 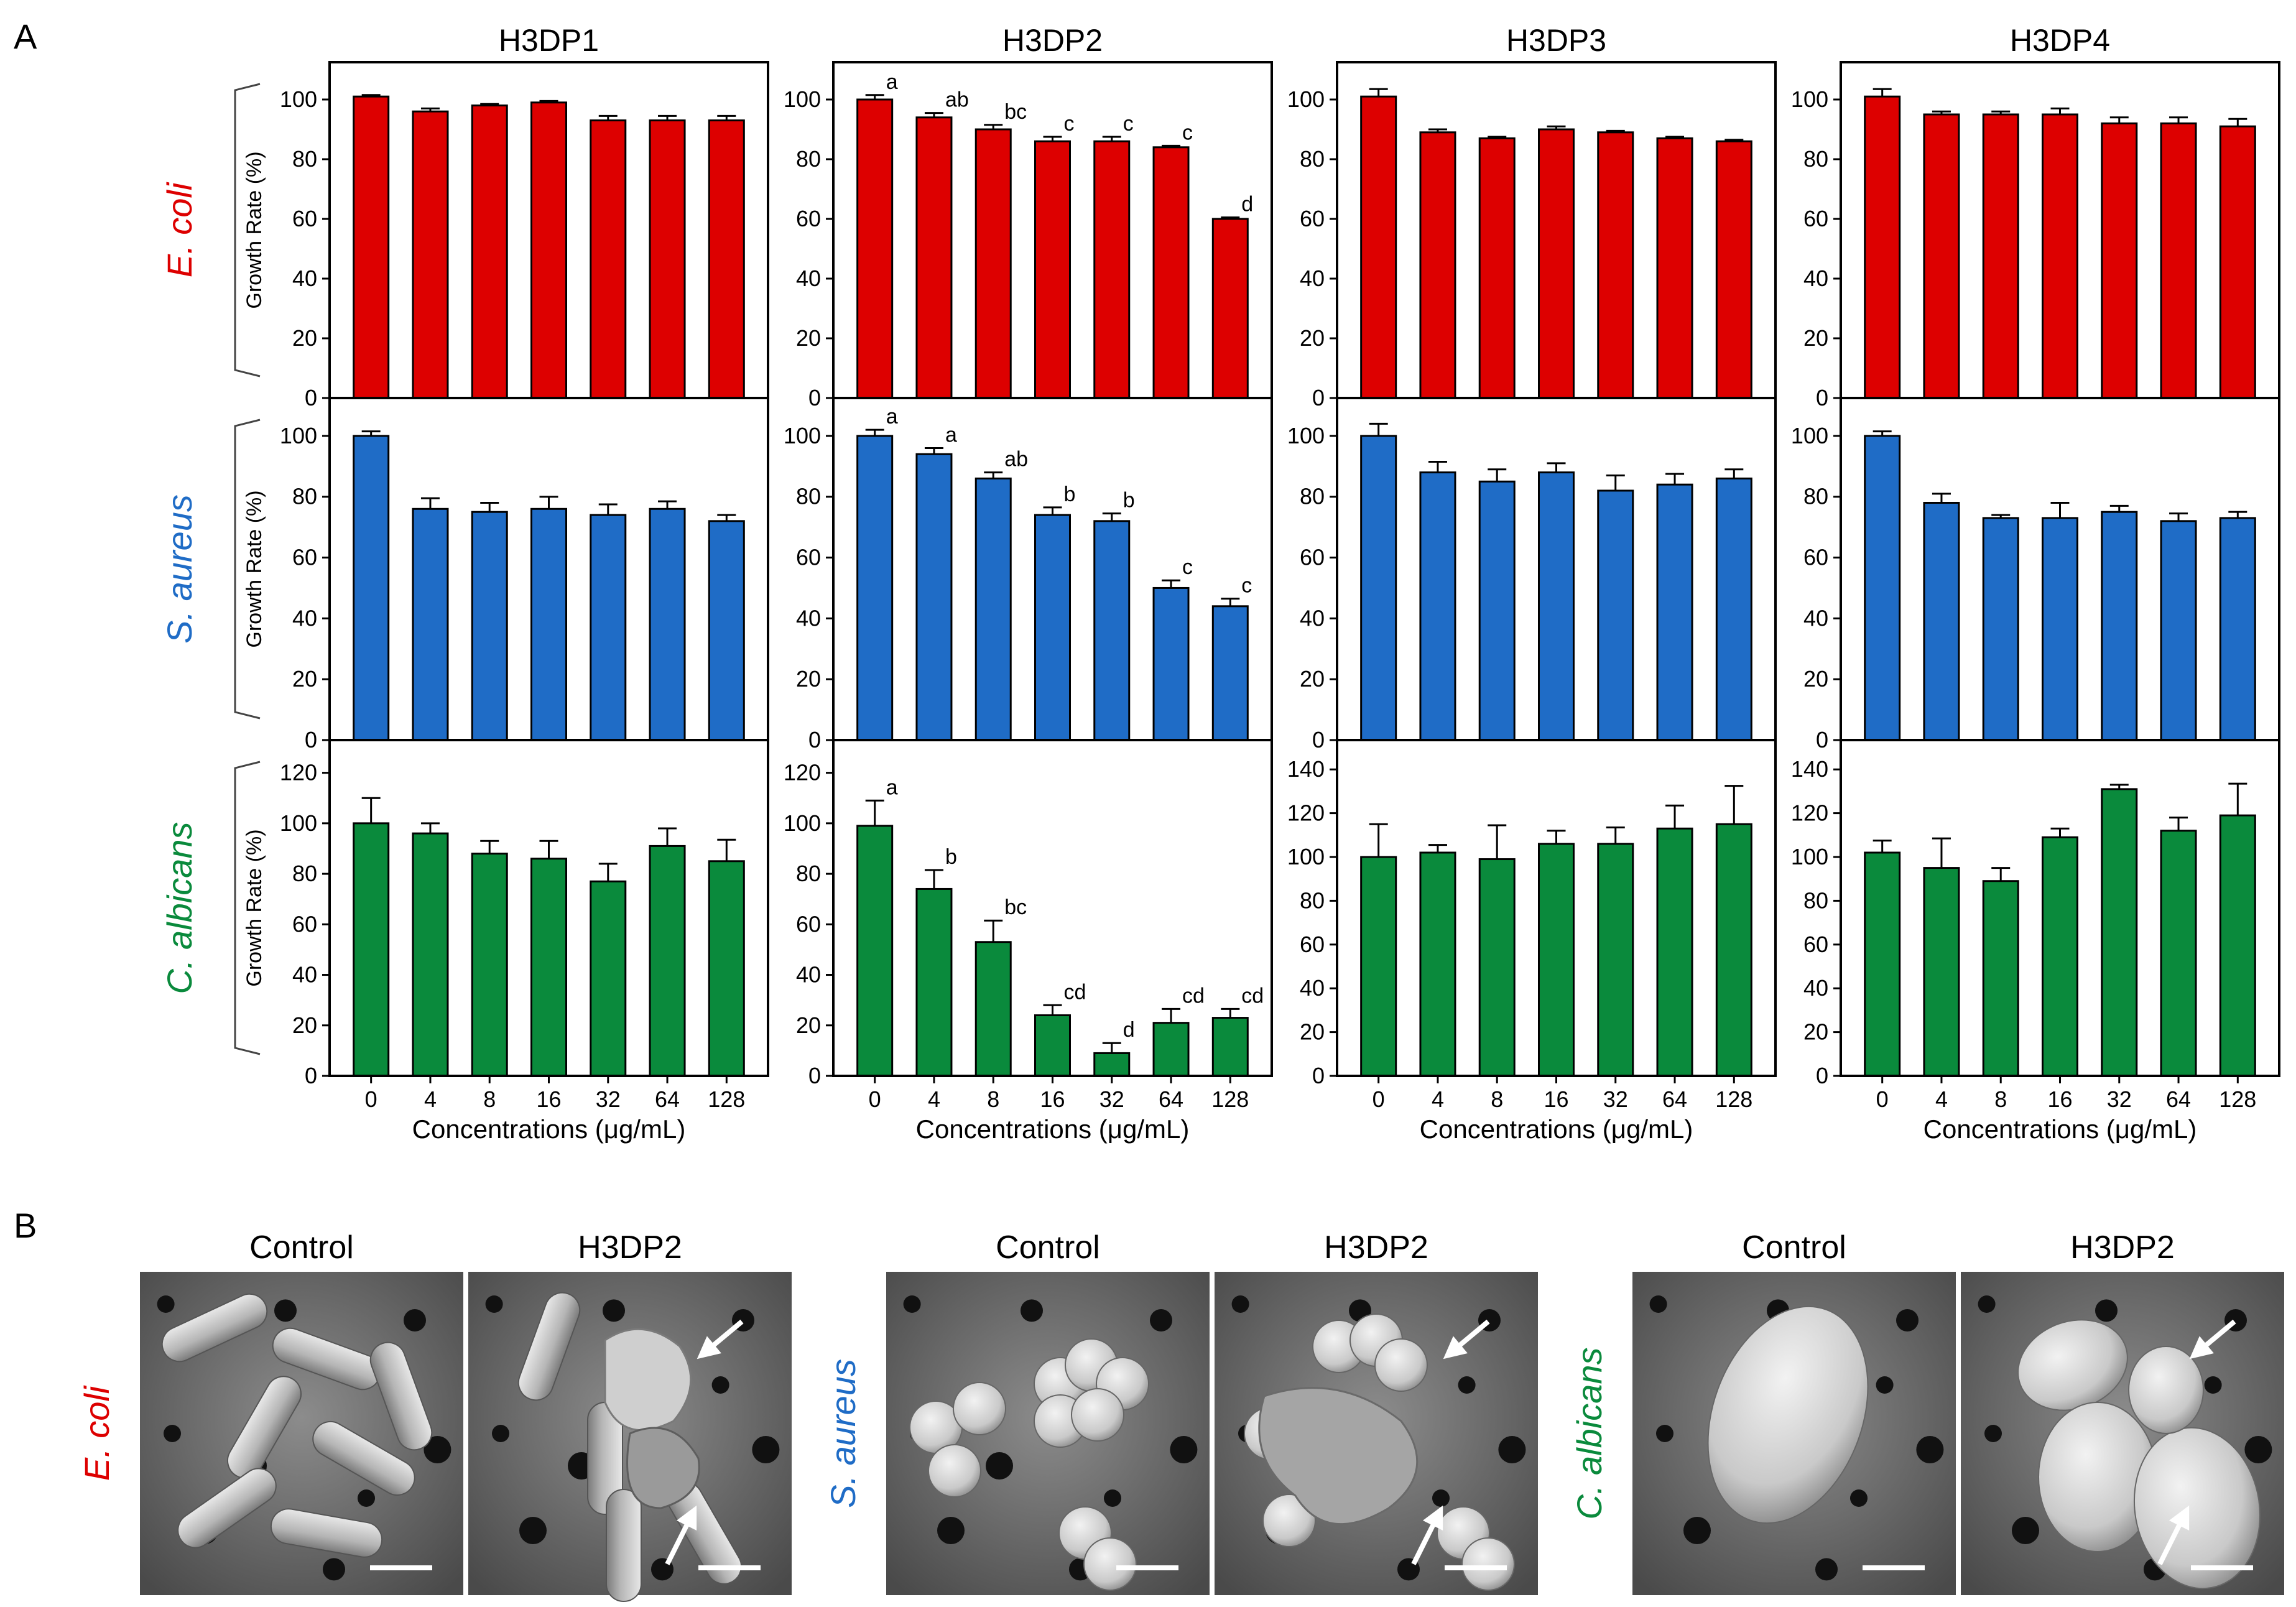 I want to click on x-tick-label: 64, so click(x=2178, y=1099).